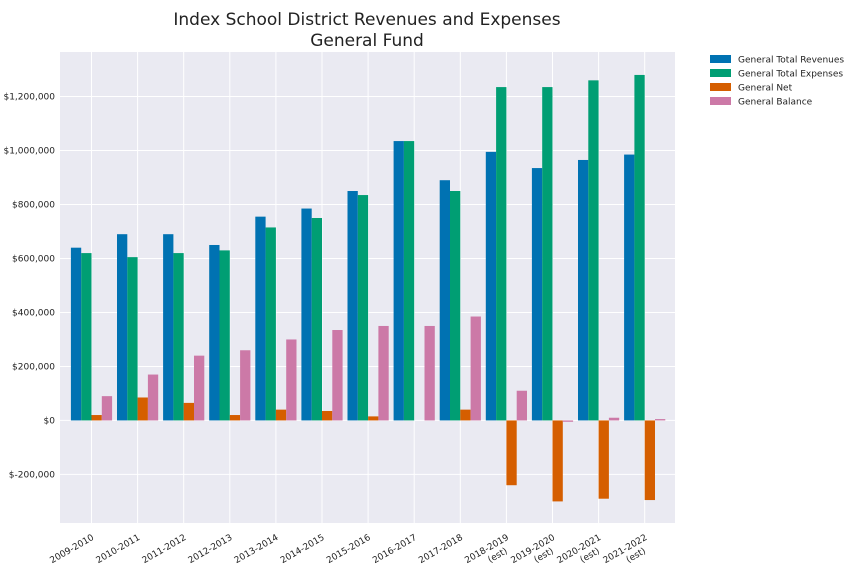 The width and height of the screenshot is (864, 576). Describe the element at coordinates (32, 475) in the screenshot. I see `y-tick-label: $-200,000` at that location.